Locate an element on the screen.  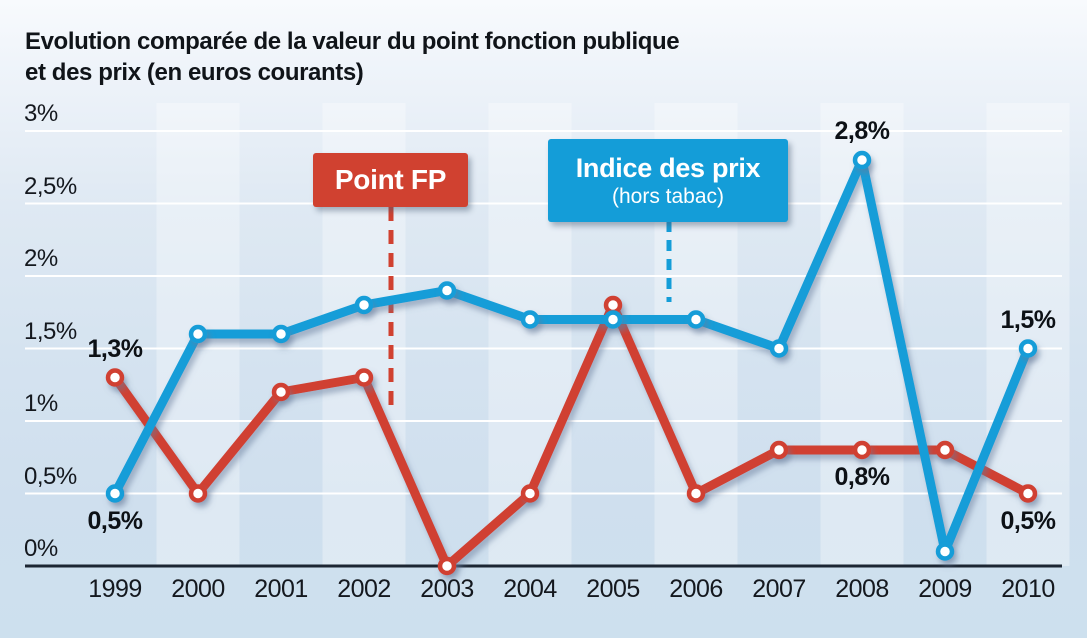
y-tick-label: 2% is located at coordinates (41, 258).